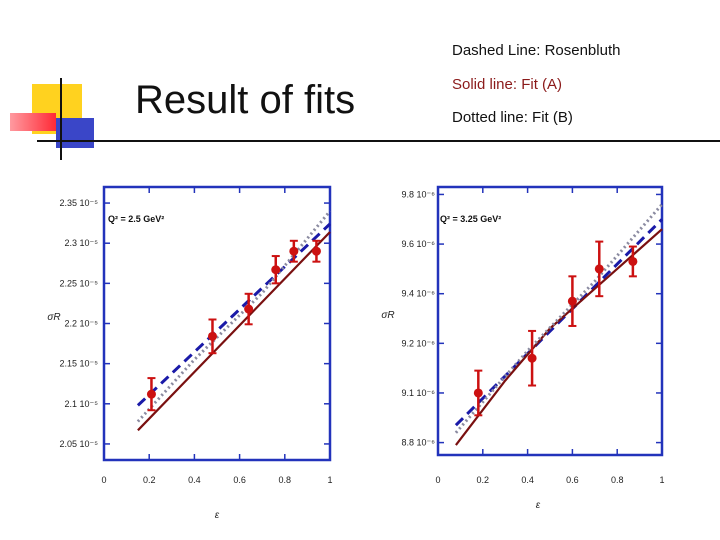 The image size is (720, 540). I want to click on y-tick-label: 2.2 10⁻⁵, so click(81, 324).